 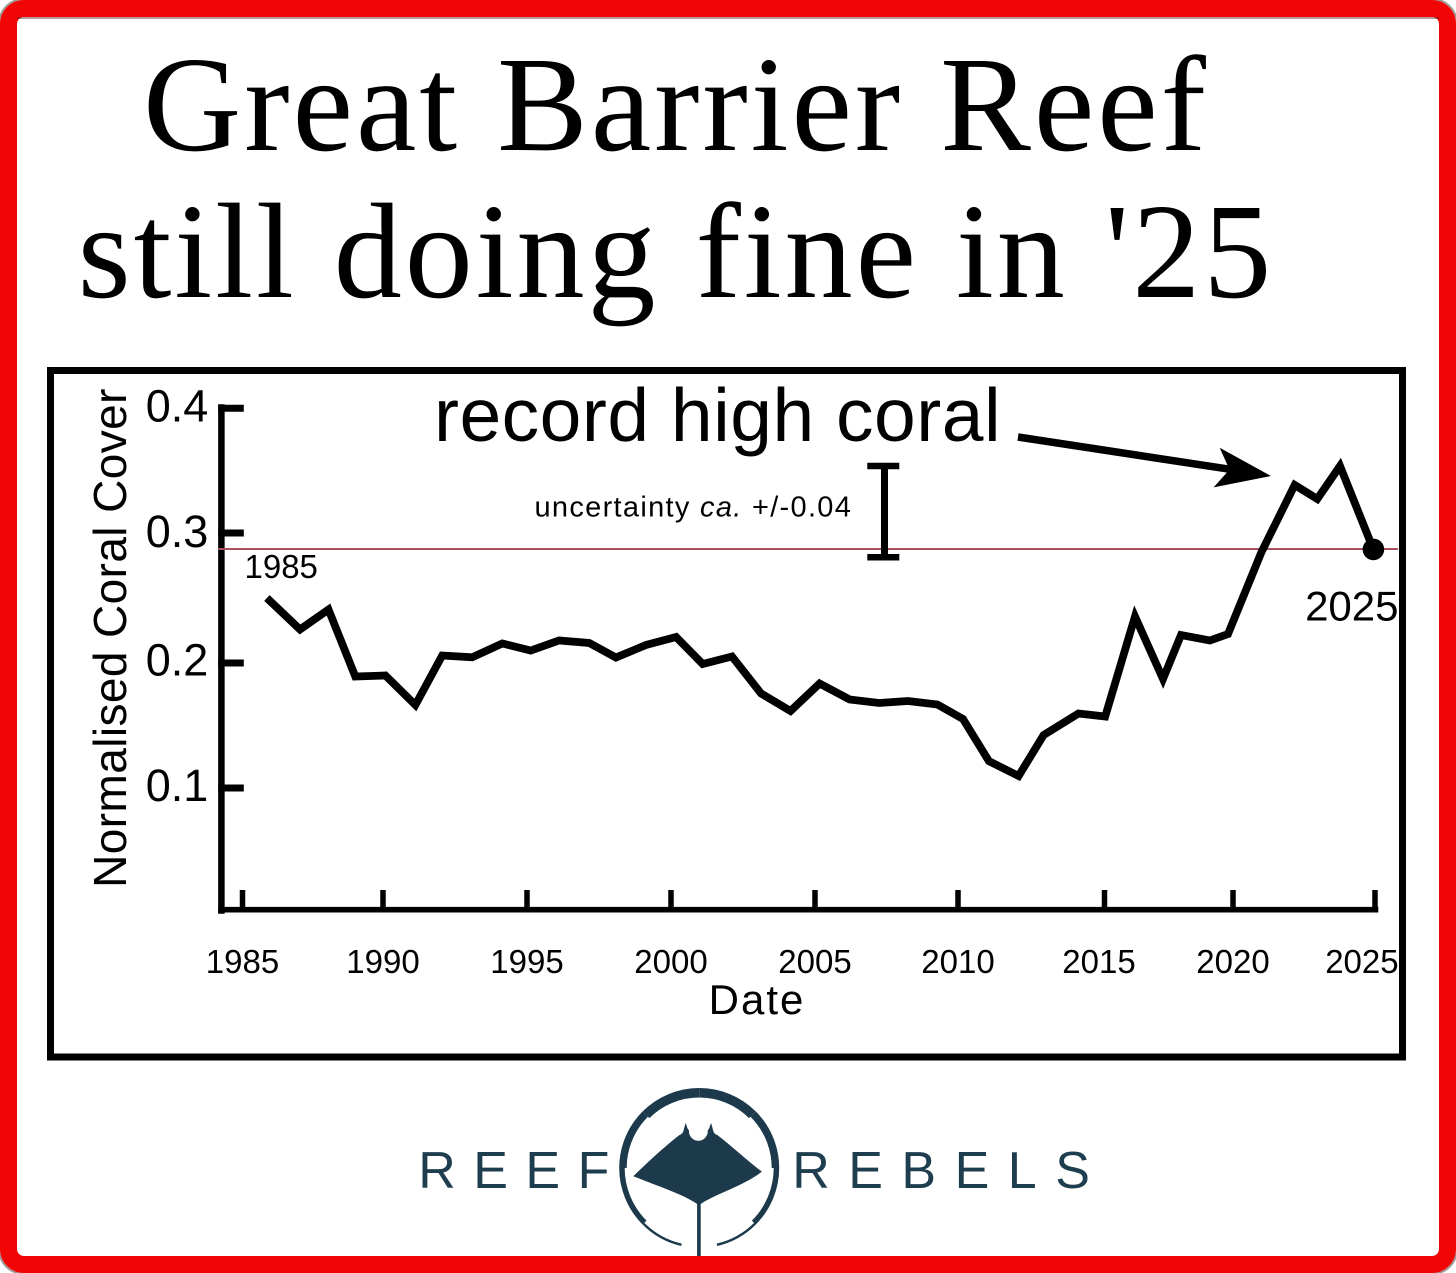 I want to click on svg-text: 2010, so click(x=957, y=961).